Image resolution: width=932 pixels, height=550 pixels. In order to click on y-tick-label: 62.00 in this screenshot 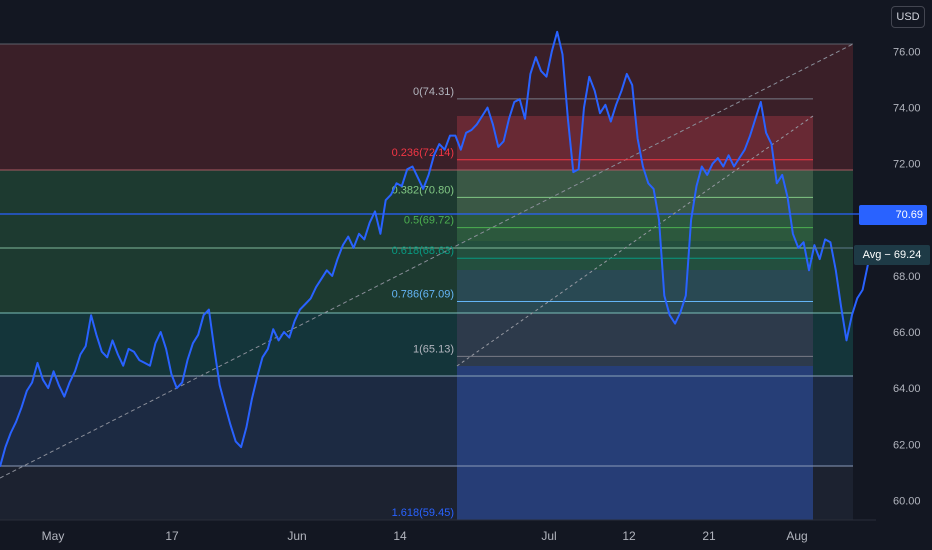, I will do `click(907, 445)`.